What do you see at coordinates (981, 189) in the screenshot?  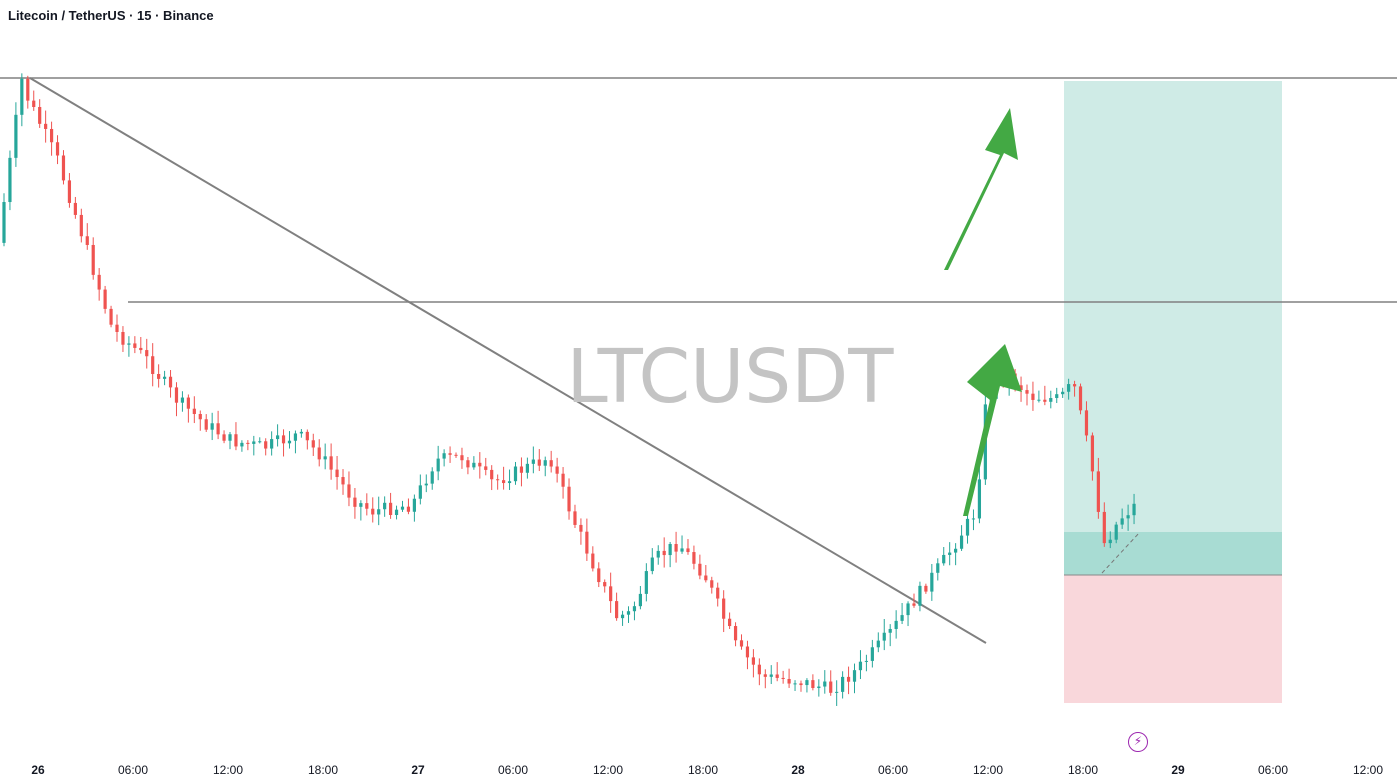 I see `up-arrow-large` at bounding box center [981, 189].